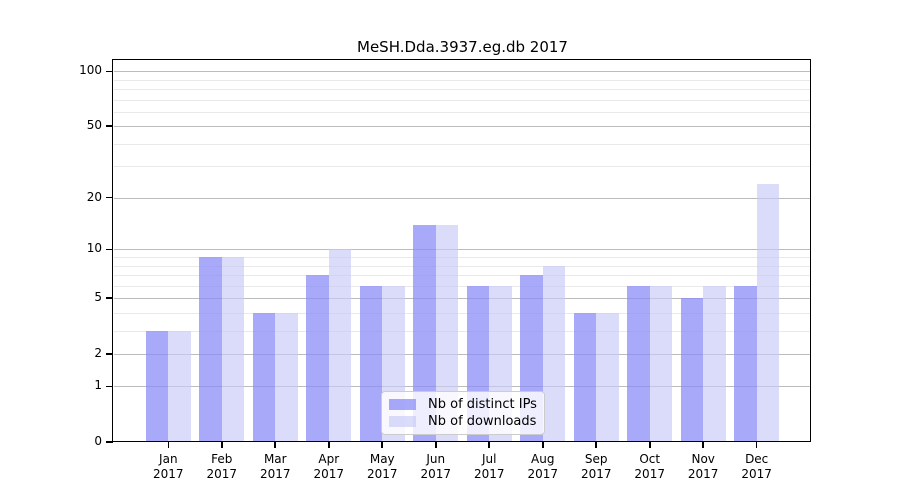 This screenshot has height=500, width=900. I want to click on x-tick-label-jun: Jun 2017, so click(436, 467).